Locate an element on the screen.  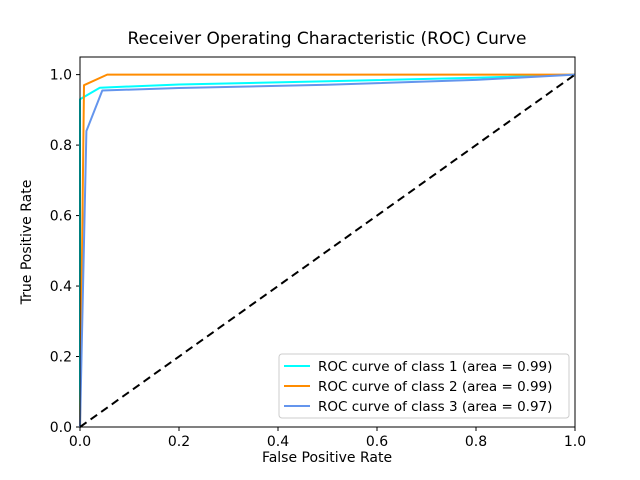
x-tick-label: 0.4 is located at coordinates (278, 442).